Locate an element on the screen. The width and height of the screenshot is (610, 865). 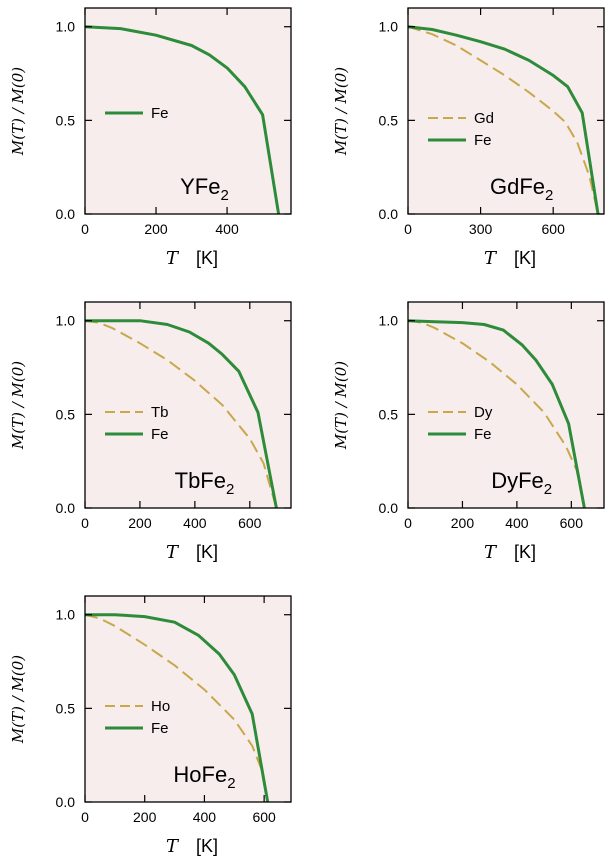
legend-label-gd: Gd is located at coordinates (484, 118).